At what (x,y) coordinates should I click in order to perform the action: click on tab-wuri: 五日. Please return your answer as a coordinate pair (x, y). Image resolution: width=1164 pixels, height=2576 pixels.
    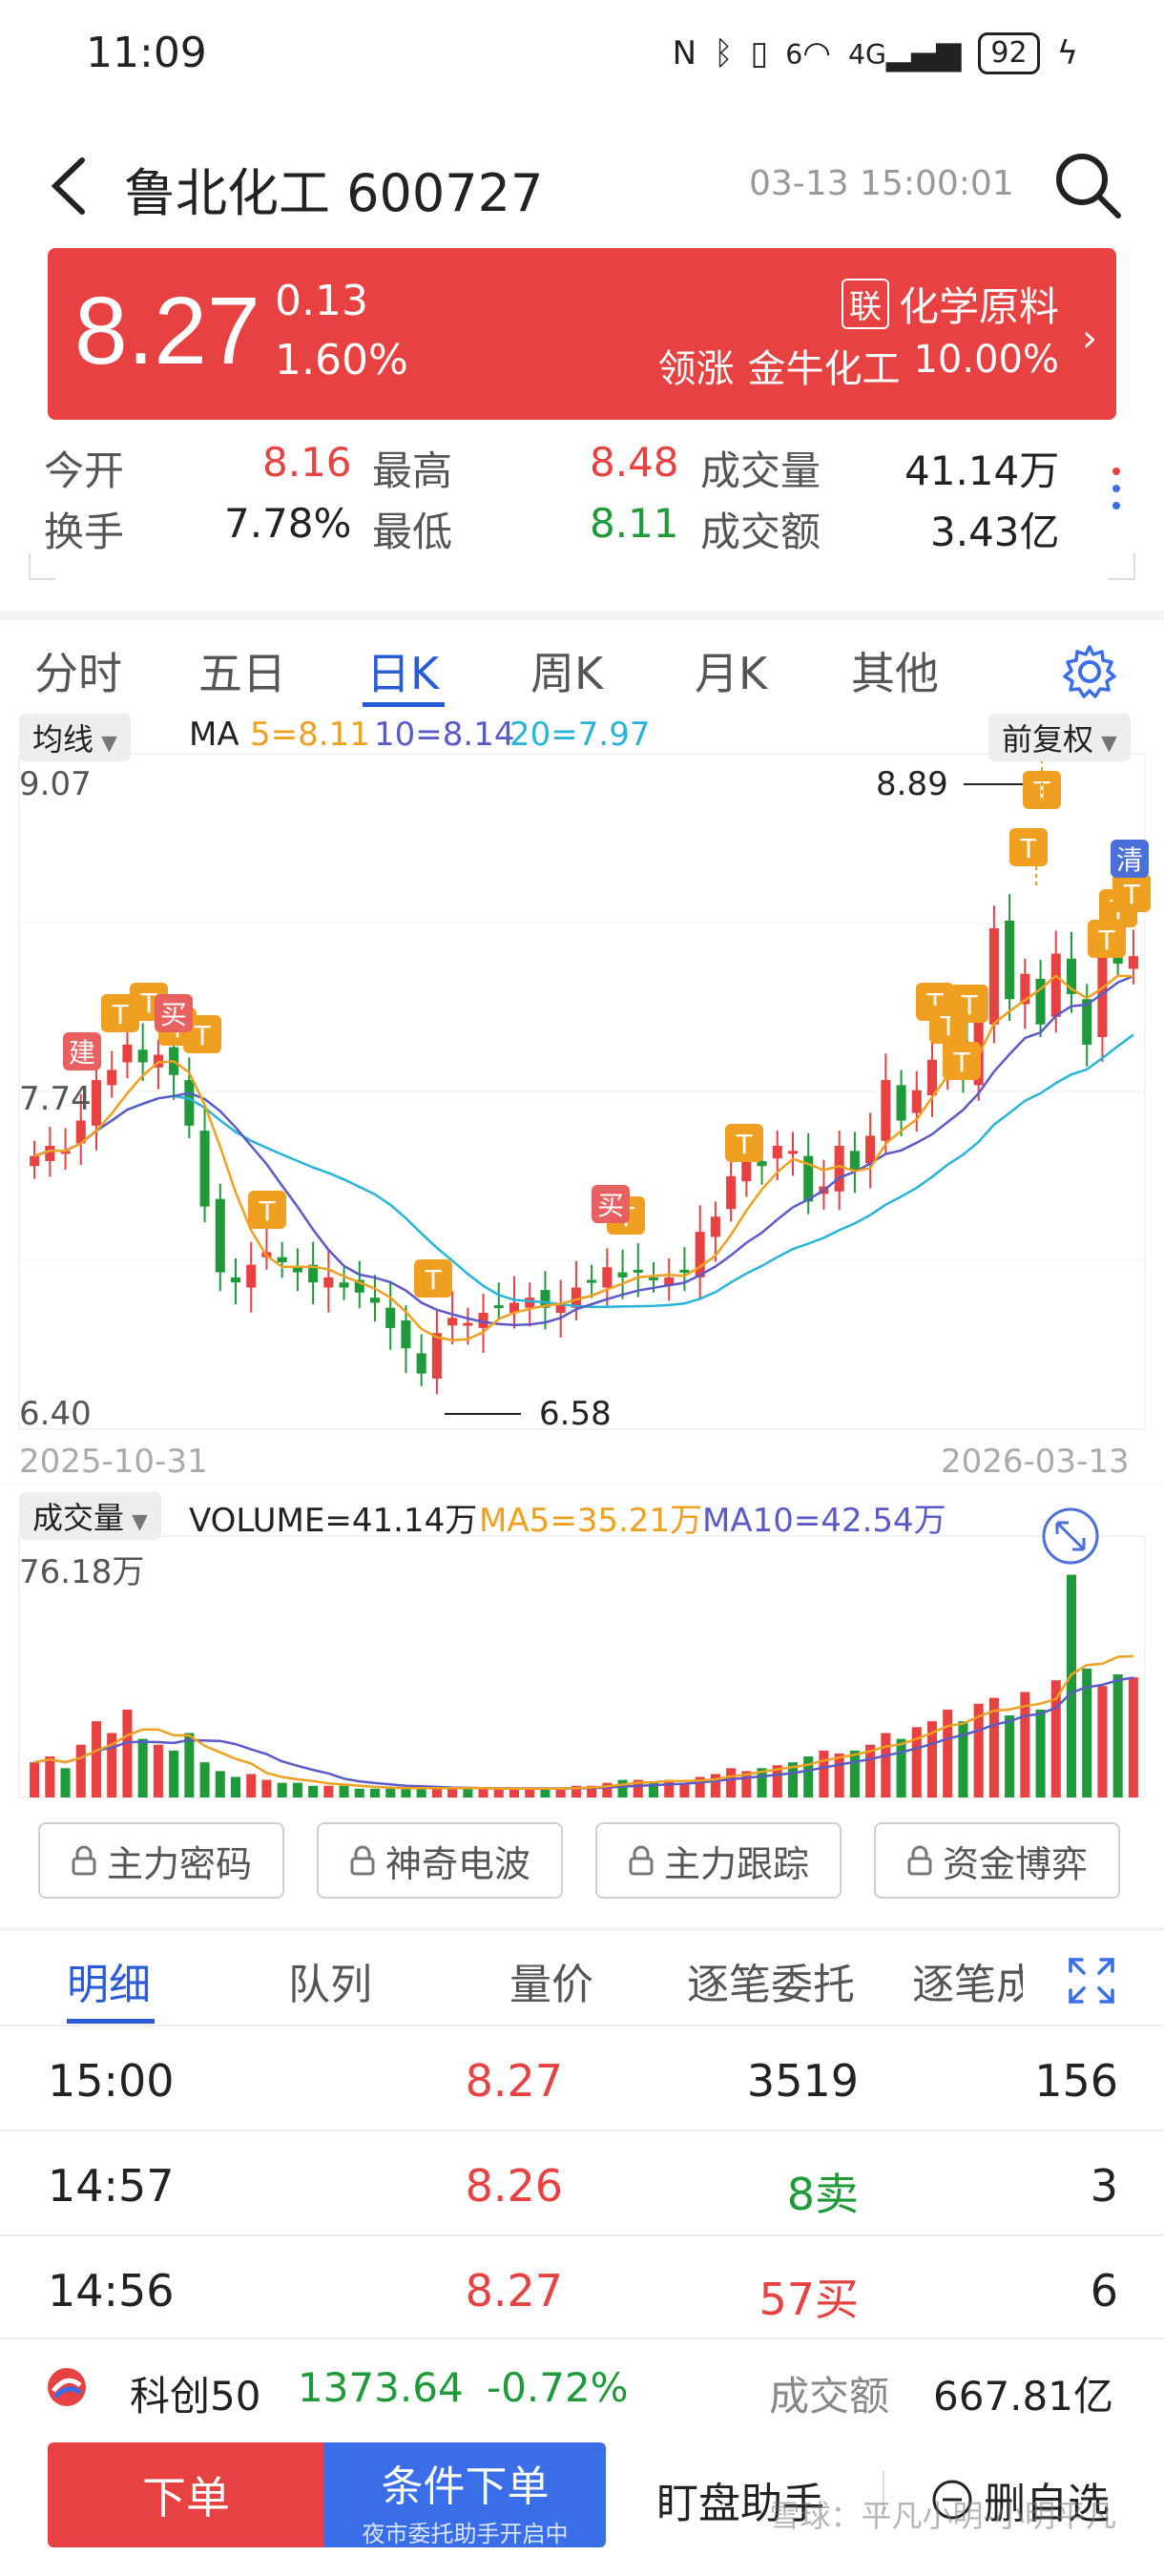
    Looking at the image, I should click on (242, 673).